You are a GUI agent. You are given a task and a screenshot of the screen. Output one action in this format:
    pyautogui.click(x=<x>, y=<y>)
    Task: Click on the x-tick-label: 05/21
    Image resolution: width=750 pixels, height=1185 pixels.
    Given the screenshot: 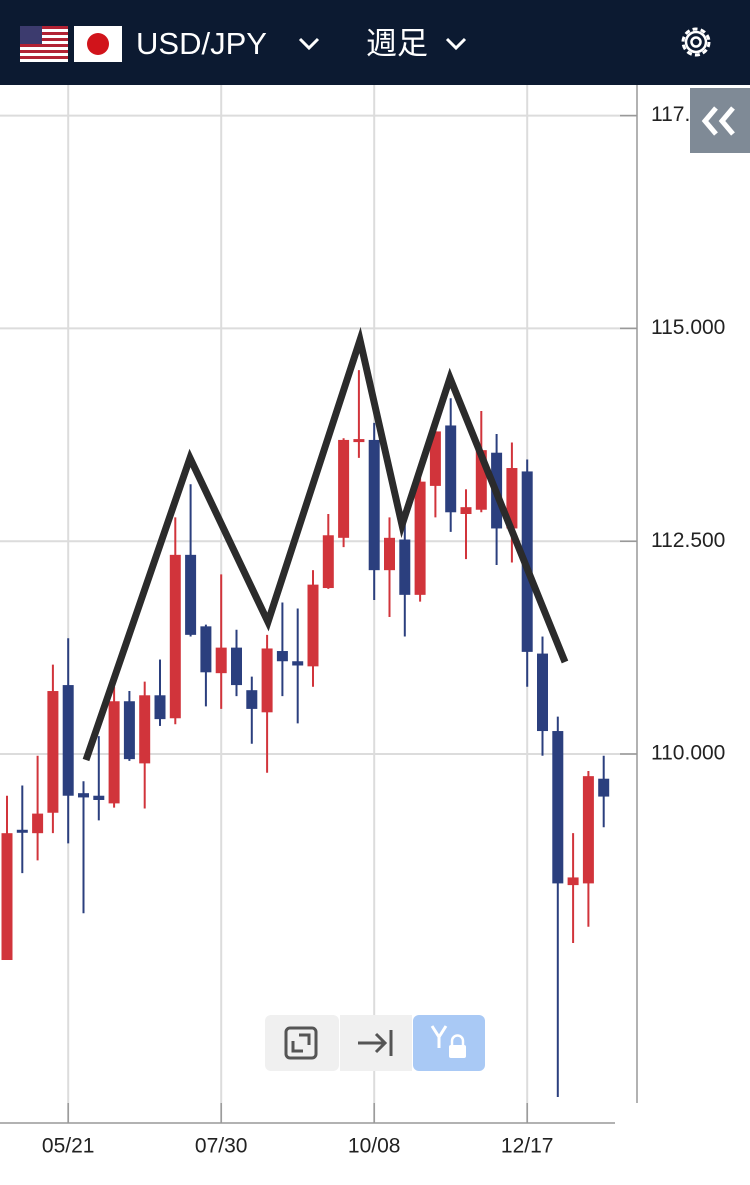 What is the action you would take?
    pyautogui.click(x=68, y=1146)
    